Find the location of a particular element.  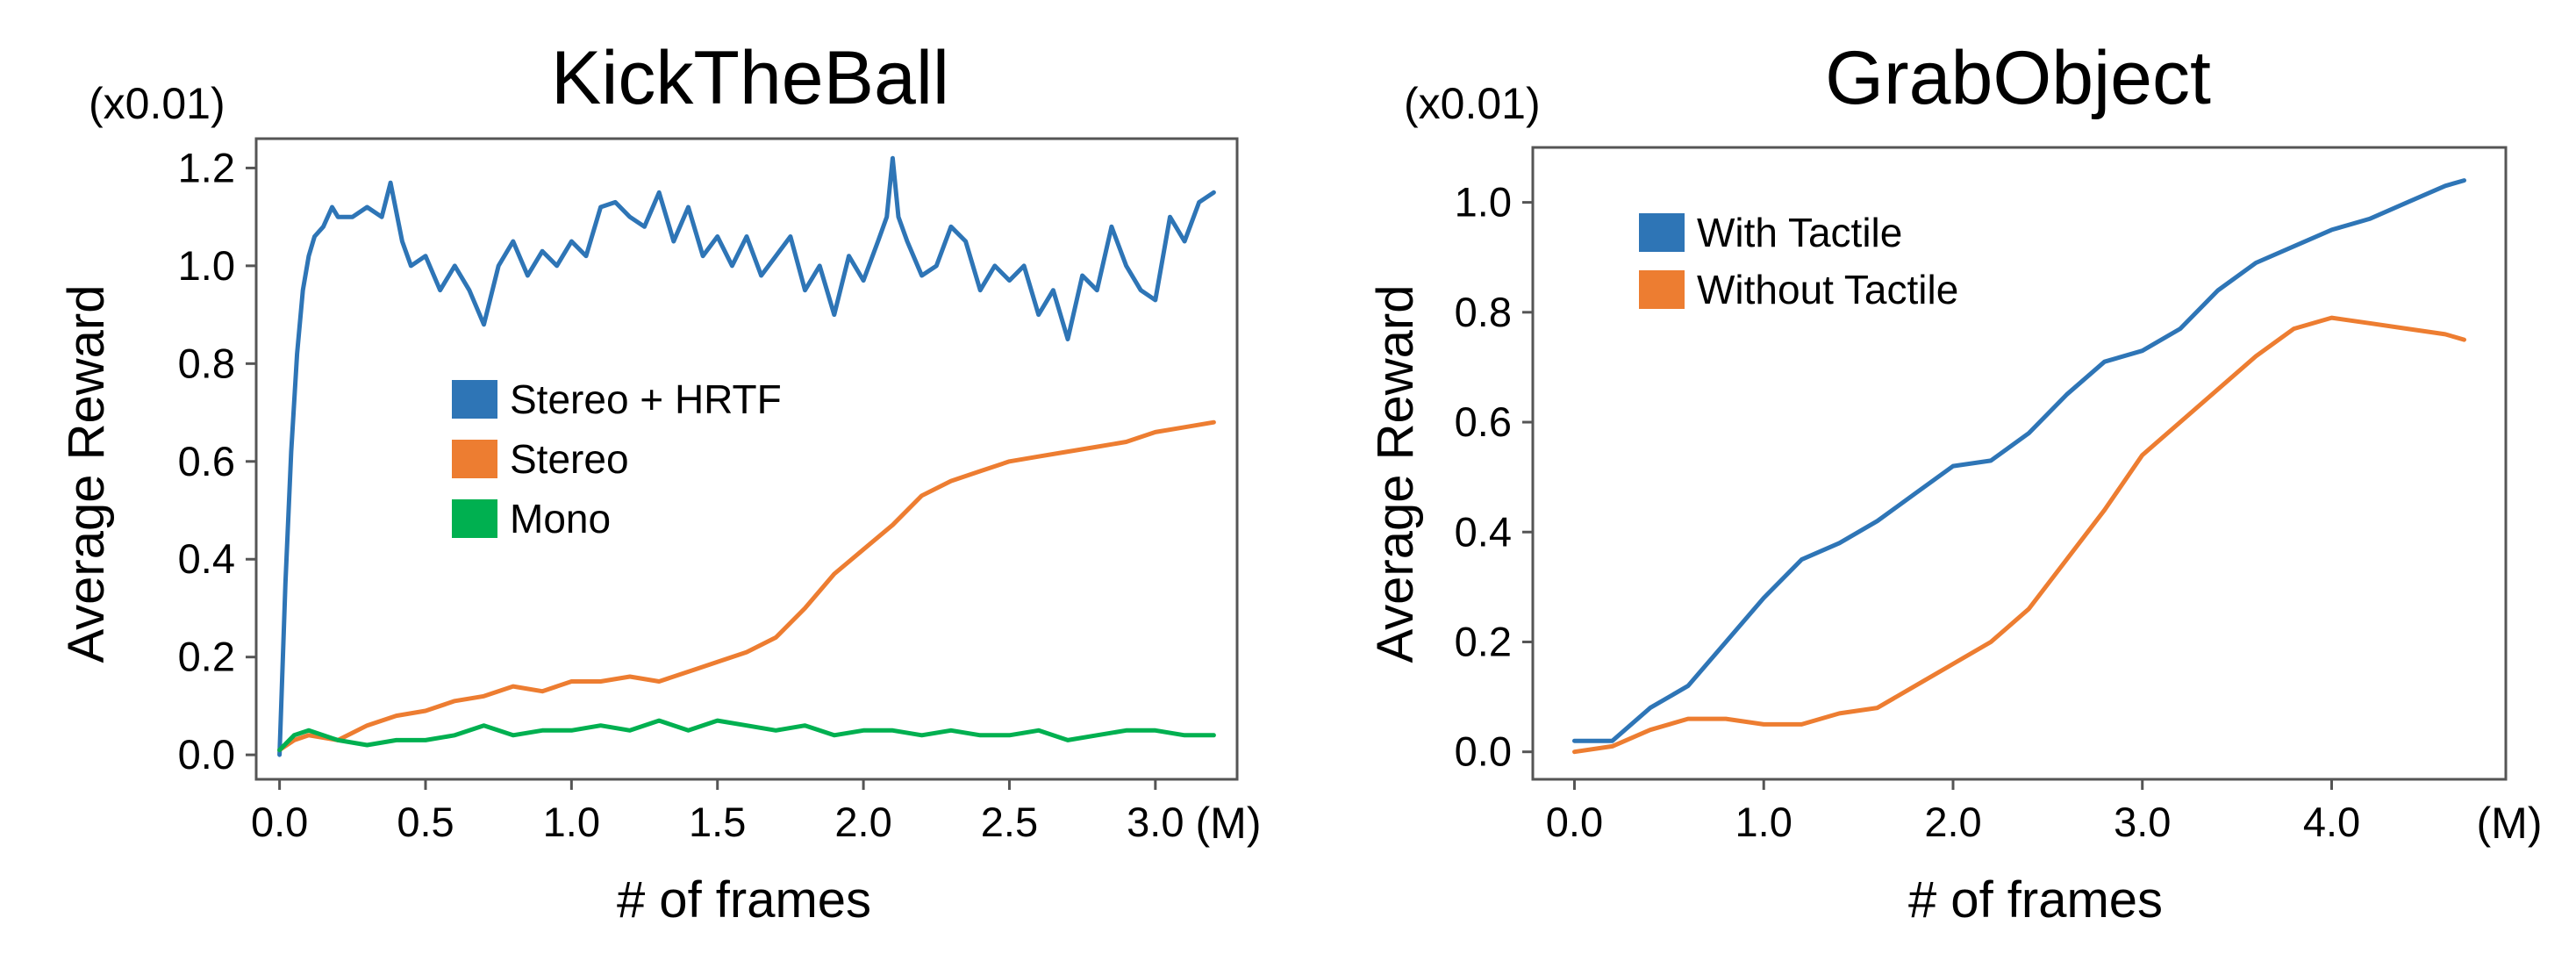

legend-label: Stereo + HRTF is located at coordinates (646, 399).